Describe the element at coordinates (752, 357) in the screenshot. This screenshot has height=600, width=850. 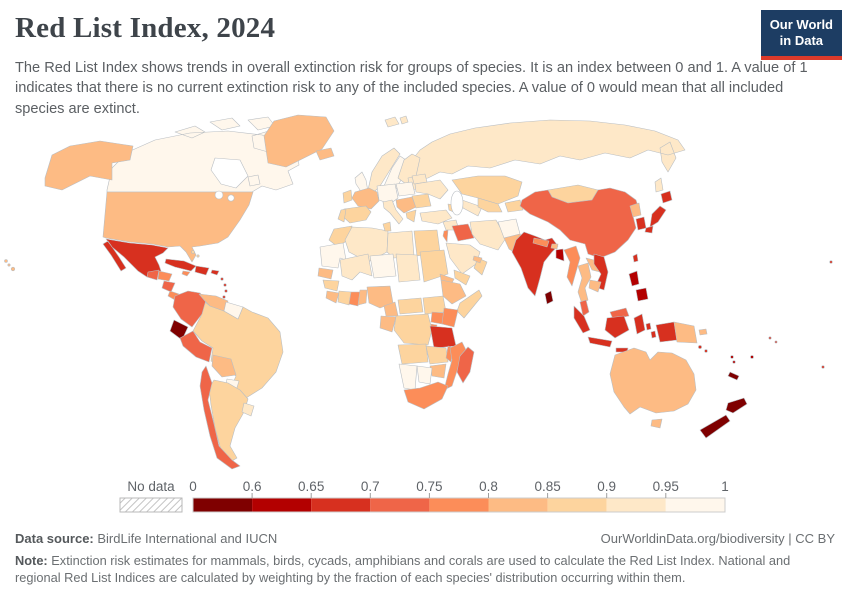
I see `country-fiji` at that location.